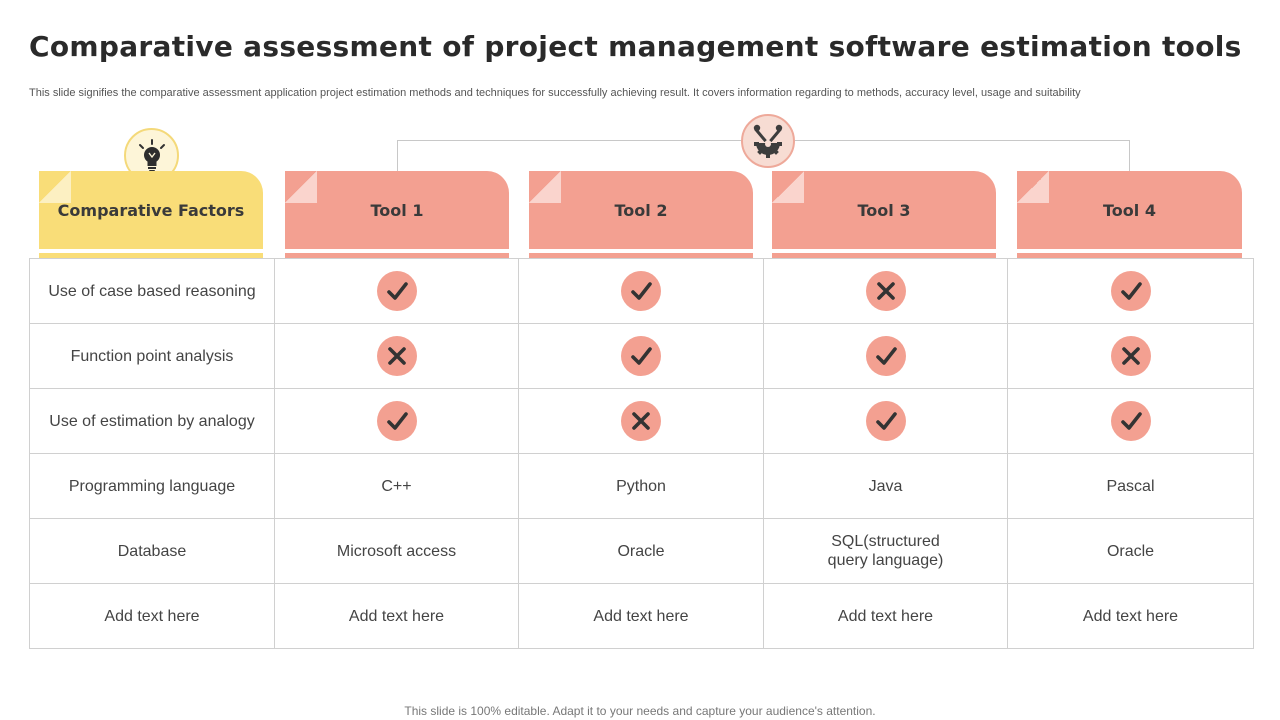 The width and height of the screenshot is (1280, 720). I want to click on header-tool-1: Tool 1, so click(397, 210).